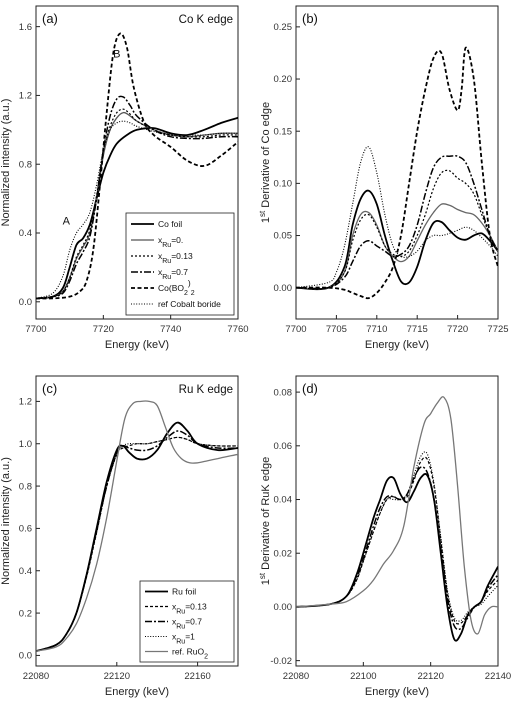 This screenshot has height=712, width=520. Describe the element at coordinates (184, 592) in the screenshot. I see `legend-label: Ru foil` at that location.